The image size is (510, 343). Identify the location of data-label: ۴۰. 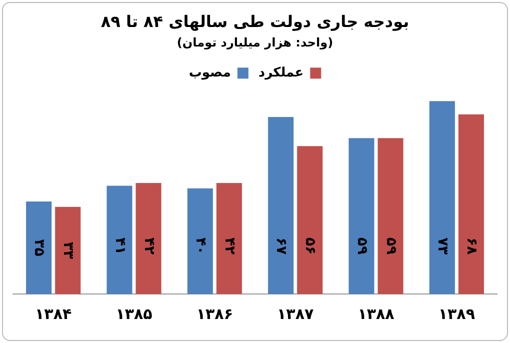
(200, 246).